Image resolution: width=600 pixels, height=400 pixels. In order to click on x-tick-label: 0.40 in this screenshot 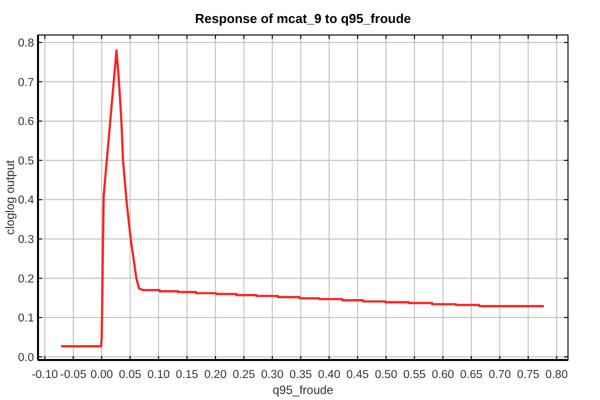, I will do `click(329, 375)`.